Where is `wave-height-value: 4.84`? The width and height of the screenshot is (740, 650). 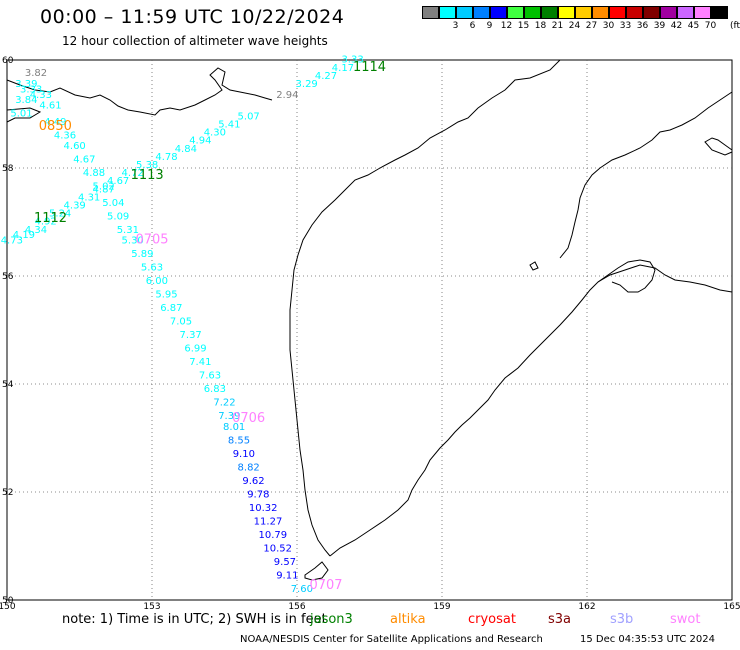
wave-height-value: 4.84 is located at coordinates (186, 149).